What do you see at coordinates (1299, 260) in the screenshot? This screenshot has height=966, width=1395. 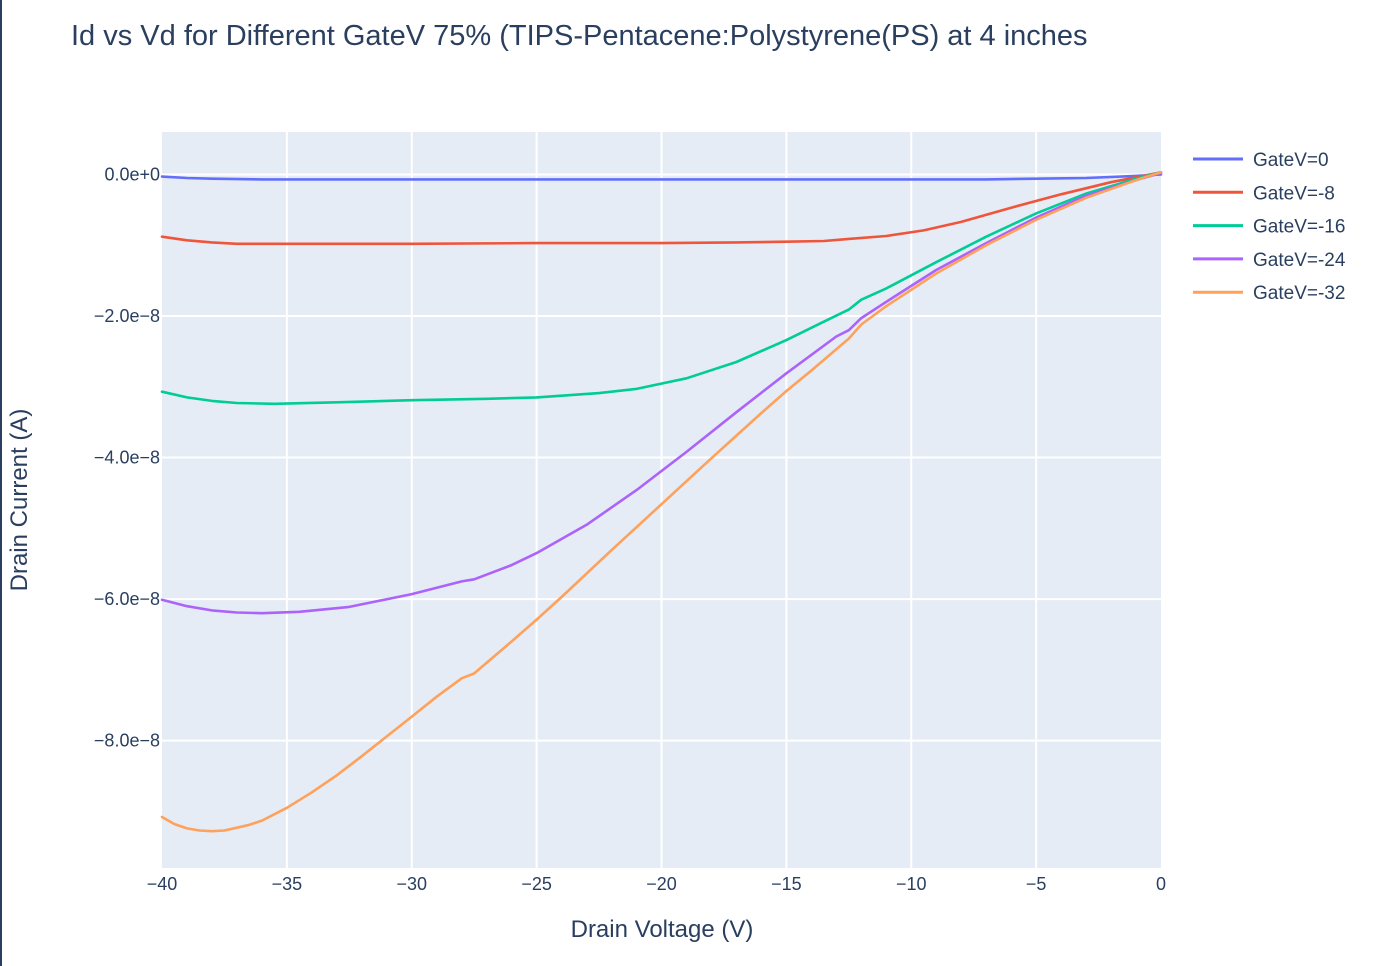 I see `legend-label: GateV=-24` at bounding box center [1299, 260].